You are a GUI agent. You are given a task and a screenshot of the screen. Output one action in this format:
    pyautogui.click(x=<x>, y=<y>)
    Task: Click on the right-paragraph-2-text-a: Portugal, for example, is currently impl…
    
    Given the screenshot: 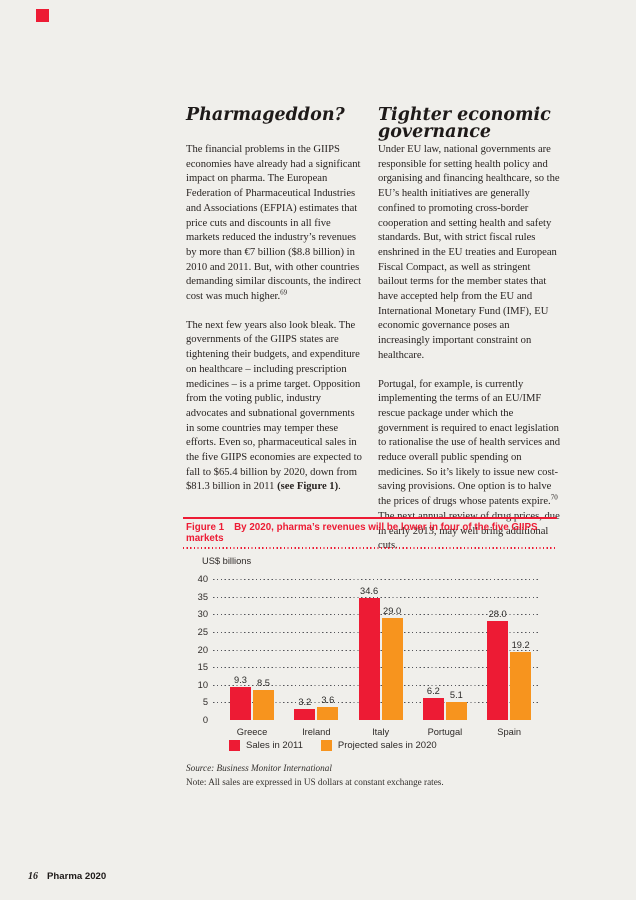 What is the action you would take?
    pyautogui.click(x=469, y=443)
    